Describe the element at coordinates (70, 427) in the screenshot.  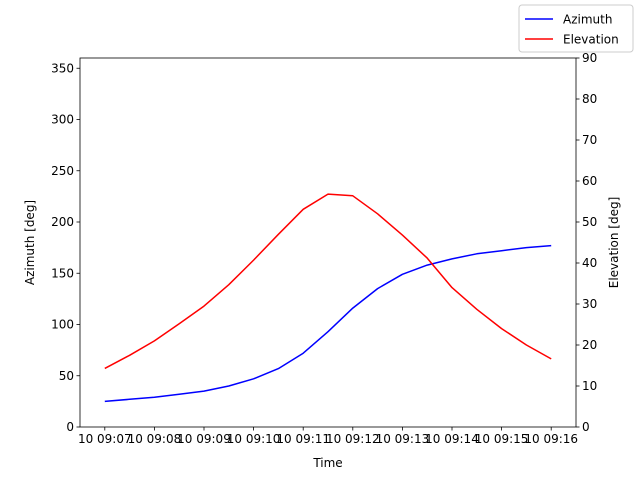
I see `y-left-tick-label: 0` at that location.